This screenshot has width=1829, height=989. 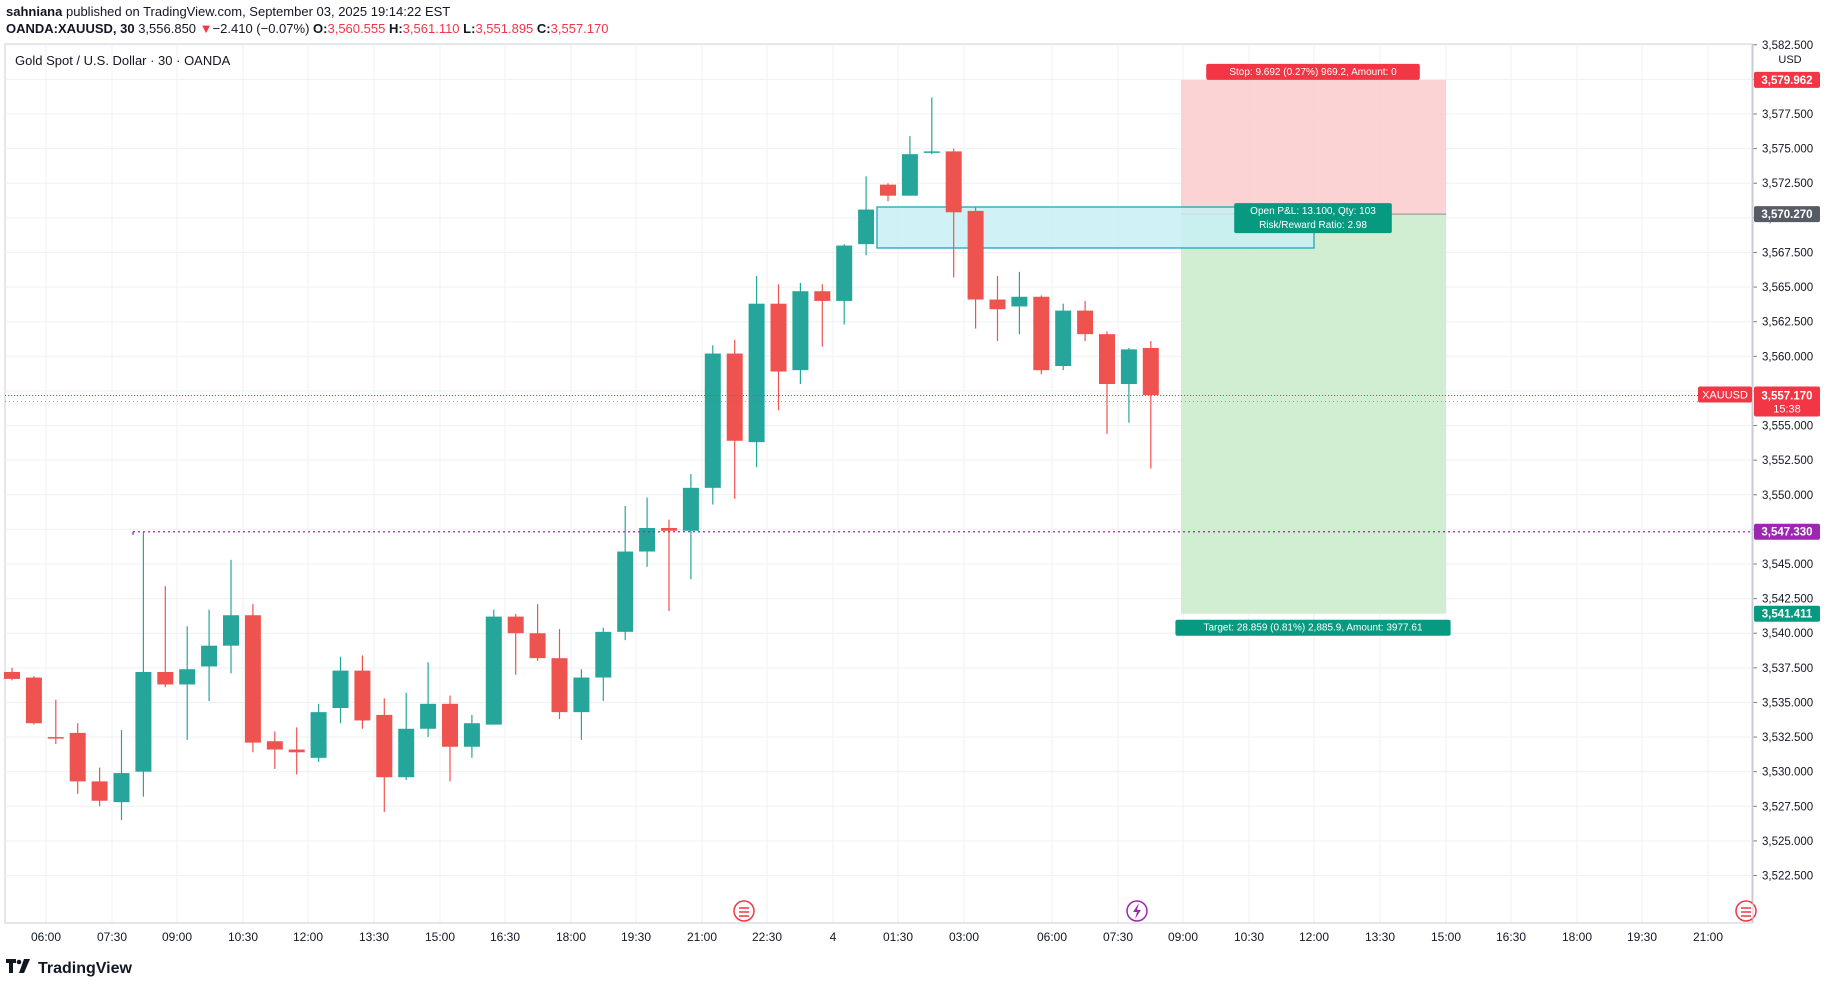 What do you see at coordinates (1313, 71) in the screenshot?
I see `stop-label-bg` at bounding box center [1313, 71].